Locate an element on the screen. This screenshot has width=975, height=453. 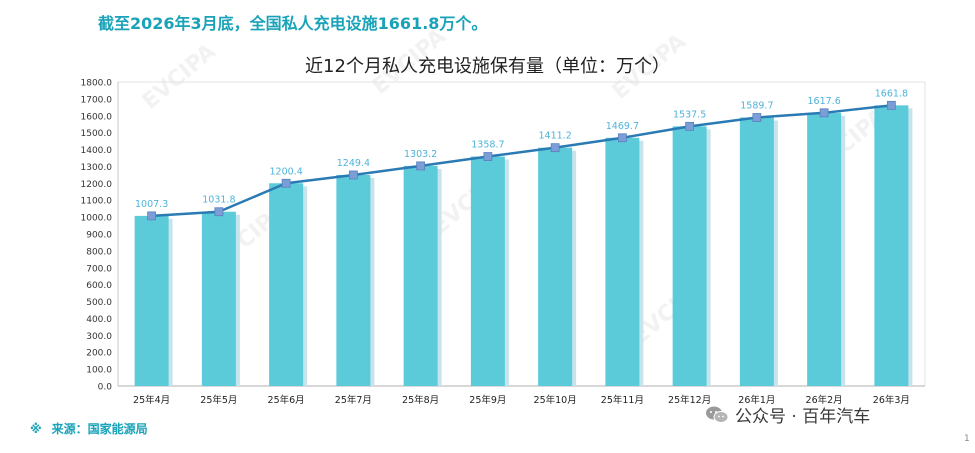
data-label: 1411.2 is located at coordinates (555, 136).